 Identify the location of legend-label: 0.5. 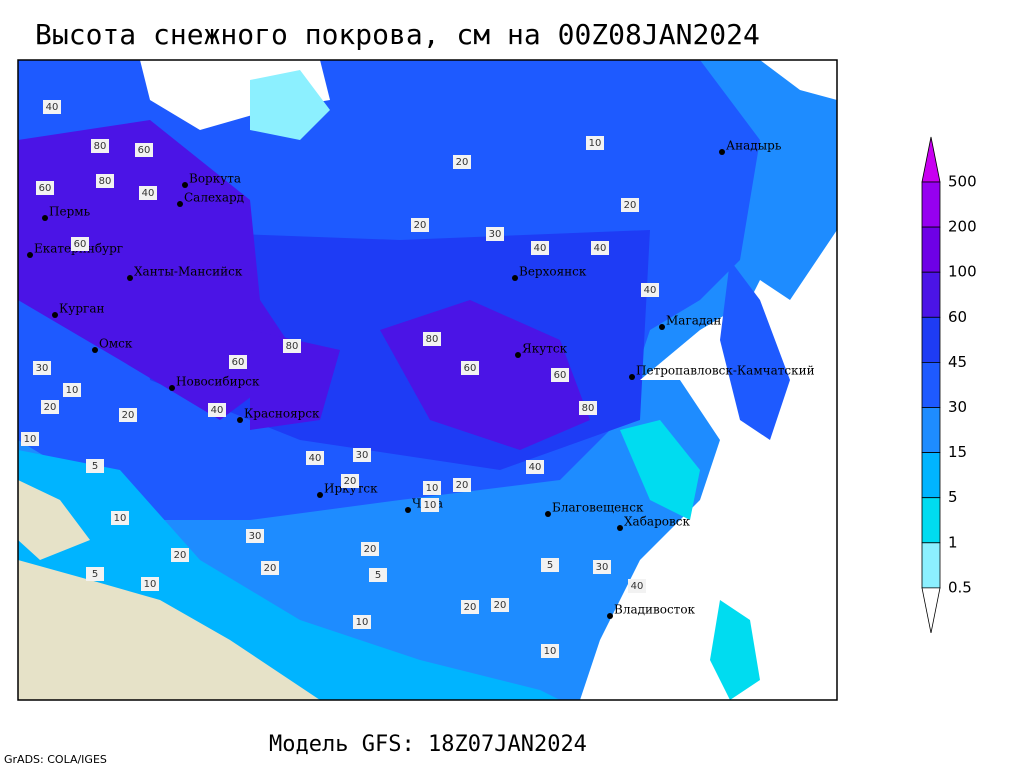
(960, 587).